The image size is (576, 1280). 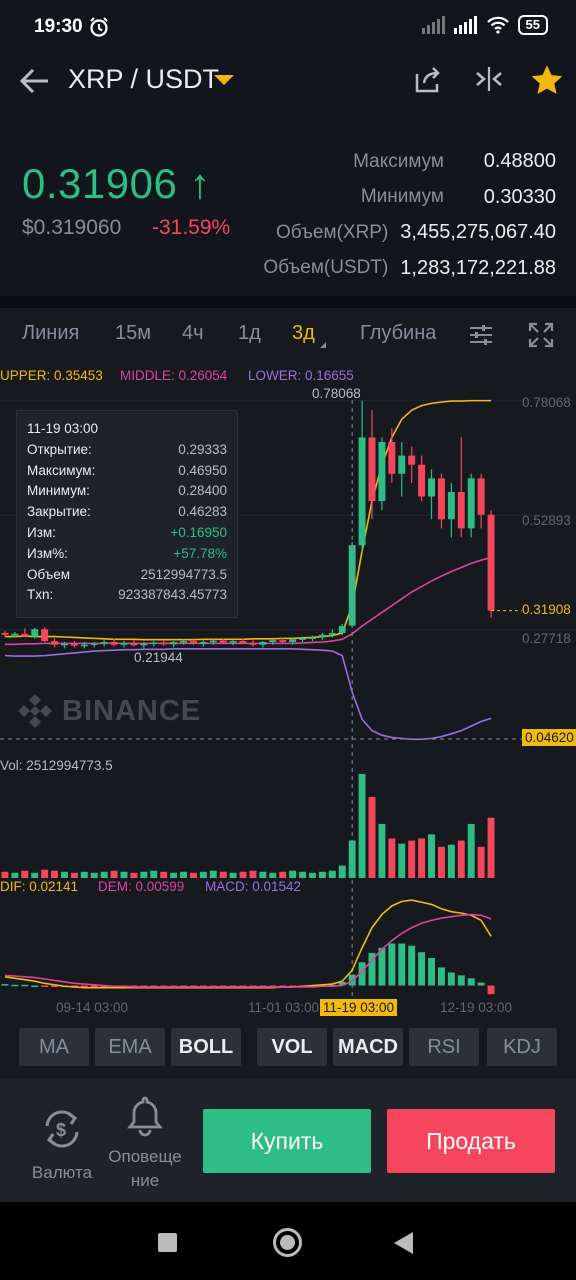 I want to click on tab-1d: 1д, so click(x=249, y=333).